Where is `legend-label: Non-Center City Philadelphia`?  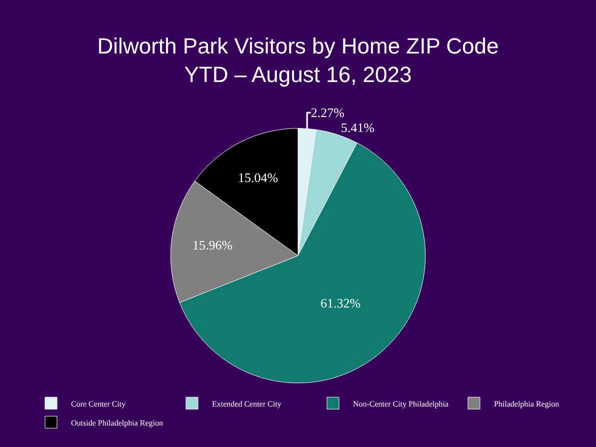 legend-label: Non-Center City Philadelphia is located at coordinates (400, 403).